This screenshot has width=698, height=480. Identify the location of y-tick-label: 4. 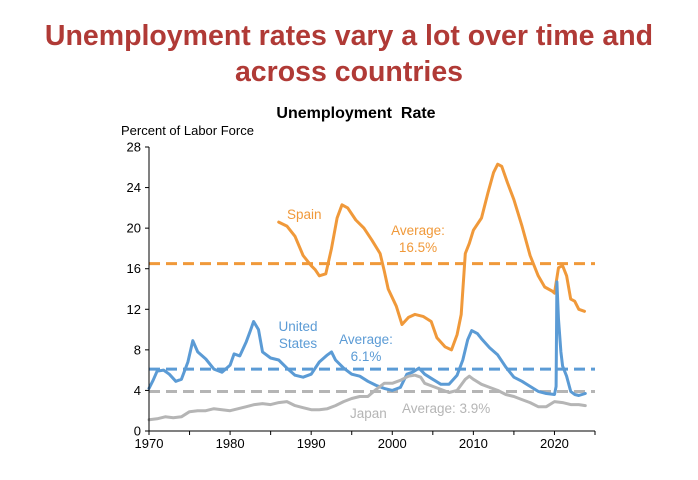
(137, 390).